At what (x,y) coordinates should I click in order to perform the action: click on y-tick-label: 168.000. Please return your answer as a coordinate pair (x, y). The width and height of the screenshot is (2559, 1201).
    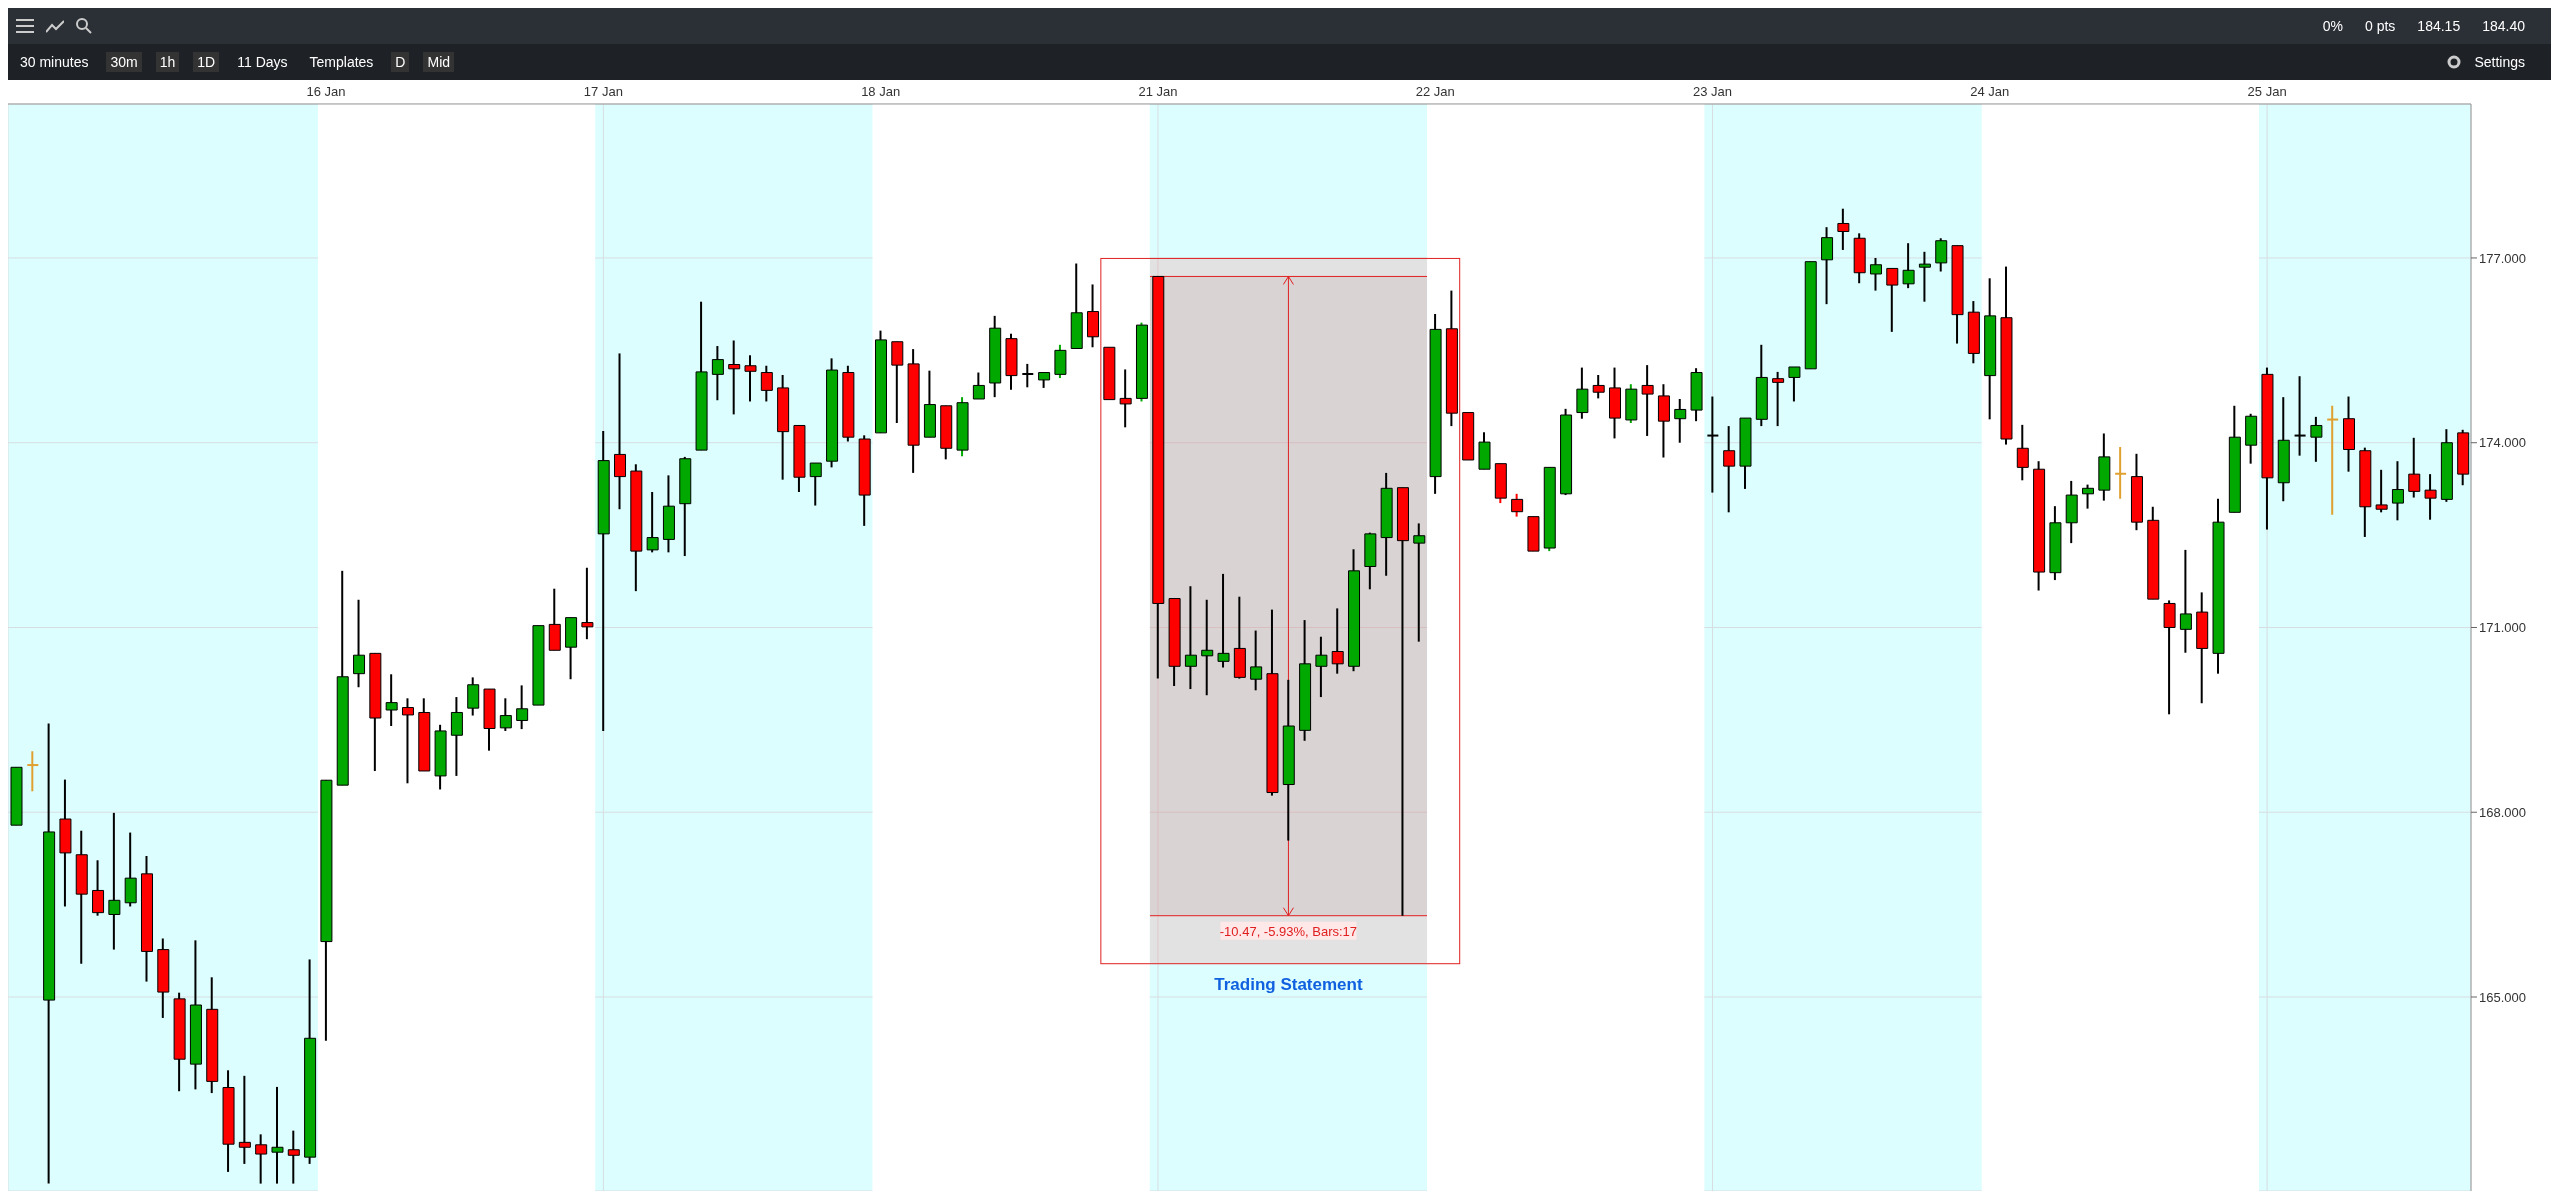
    Looking at the image, I should click on (2502, 812).